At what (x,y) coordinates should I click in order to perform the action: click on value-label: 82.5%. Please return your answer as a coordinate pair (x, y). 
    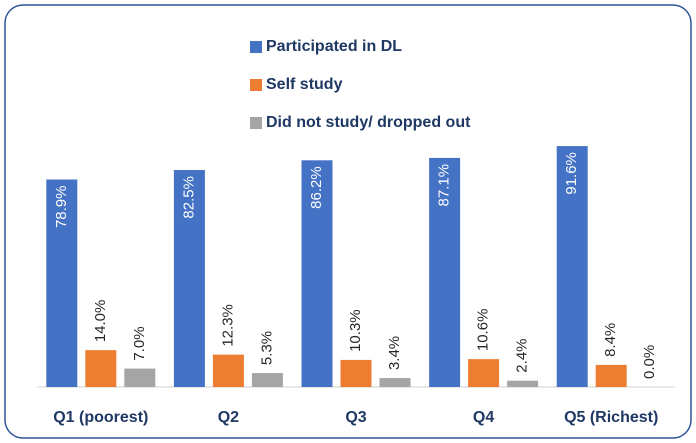
    Looking at the image, I should click on (188, 197).